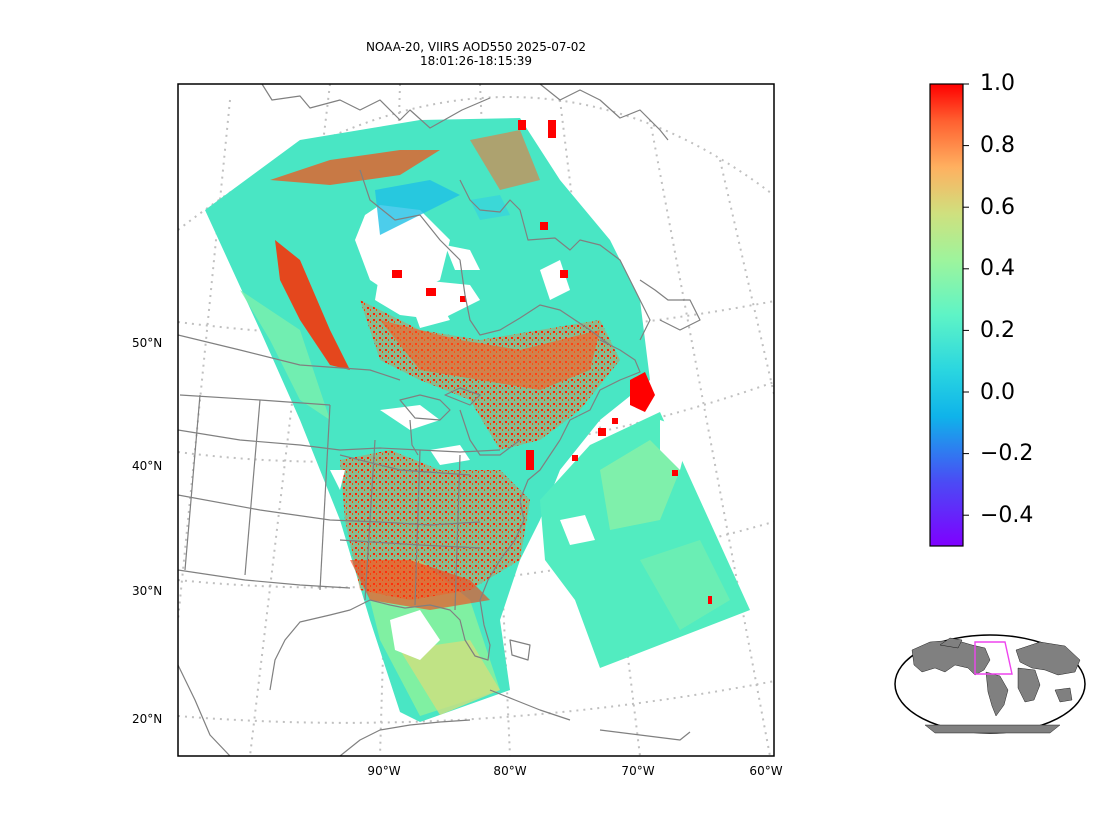 The image size is (1120, 840). Describe the element at coordinates (476, 61) in the screenshot. I see `title-line-2: 18:01:26-18:15:39` at that location.